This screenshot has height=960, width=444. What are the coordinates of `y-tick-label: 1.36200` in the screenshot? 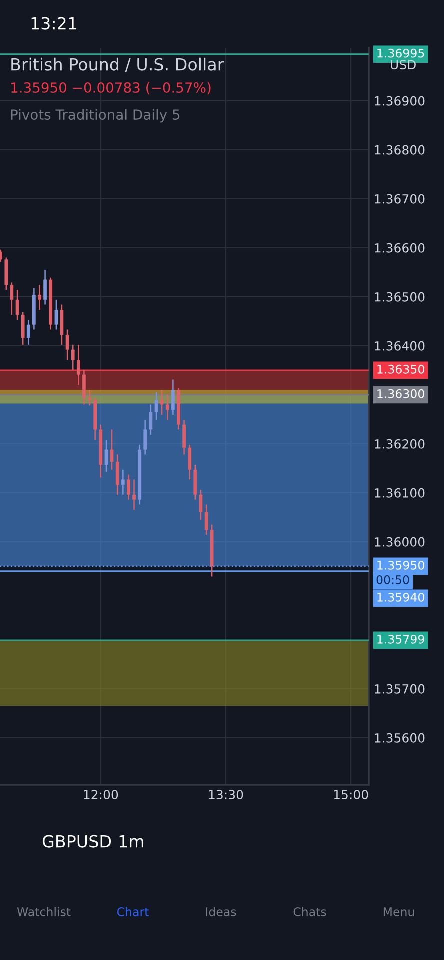 It's located at (400, 444).